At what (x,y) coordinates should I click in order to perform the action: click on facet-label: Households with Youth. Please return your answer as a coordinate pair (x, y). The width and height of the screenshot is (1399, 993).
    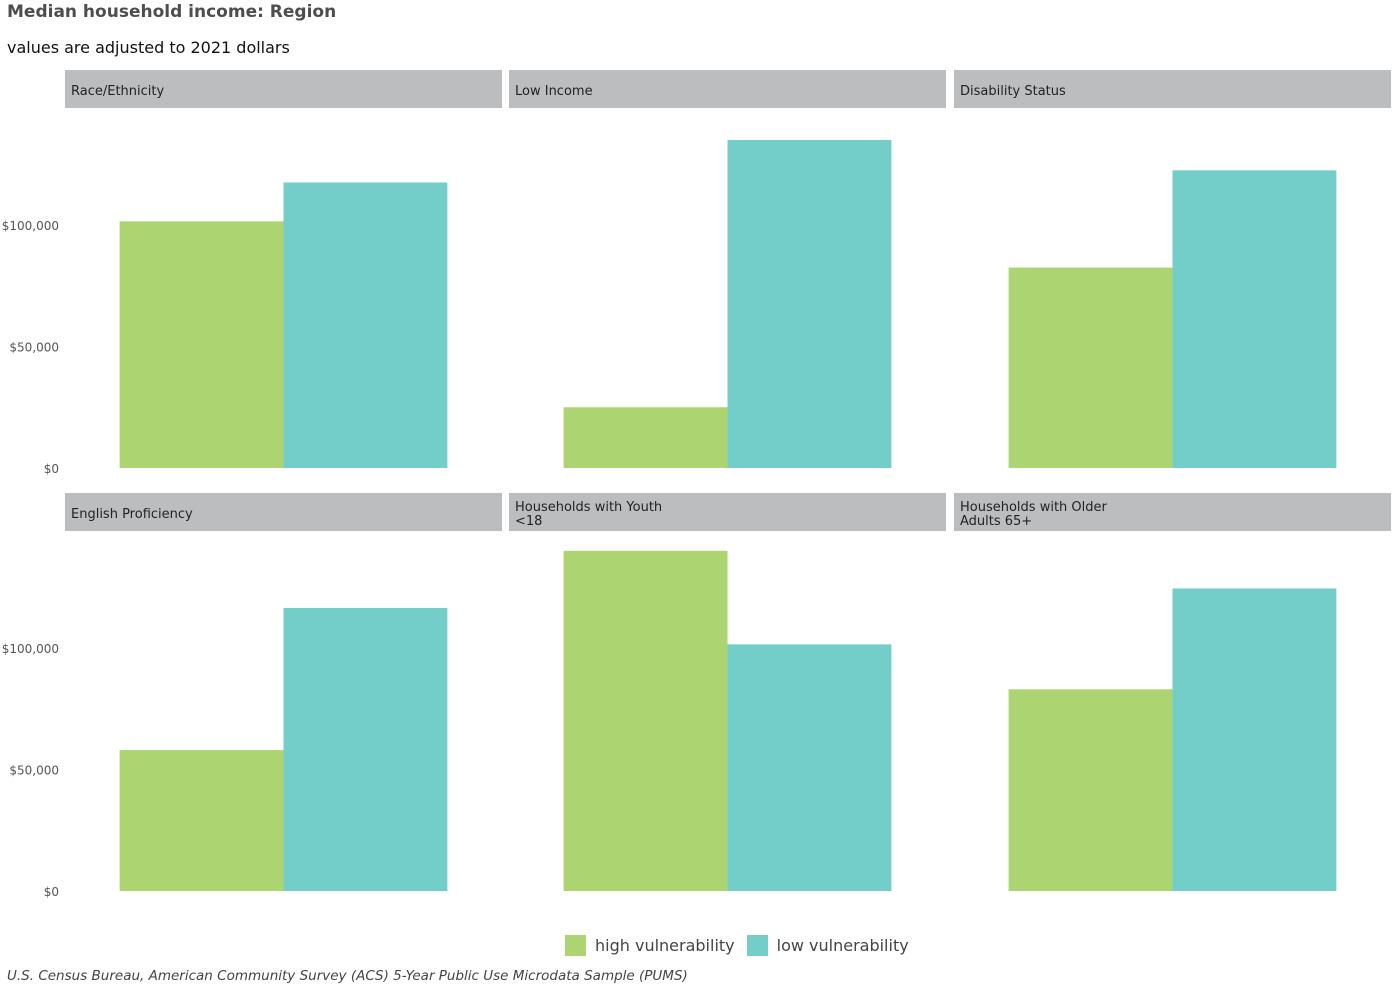
    Looking at the image, I should click on (588, 507).